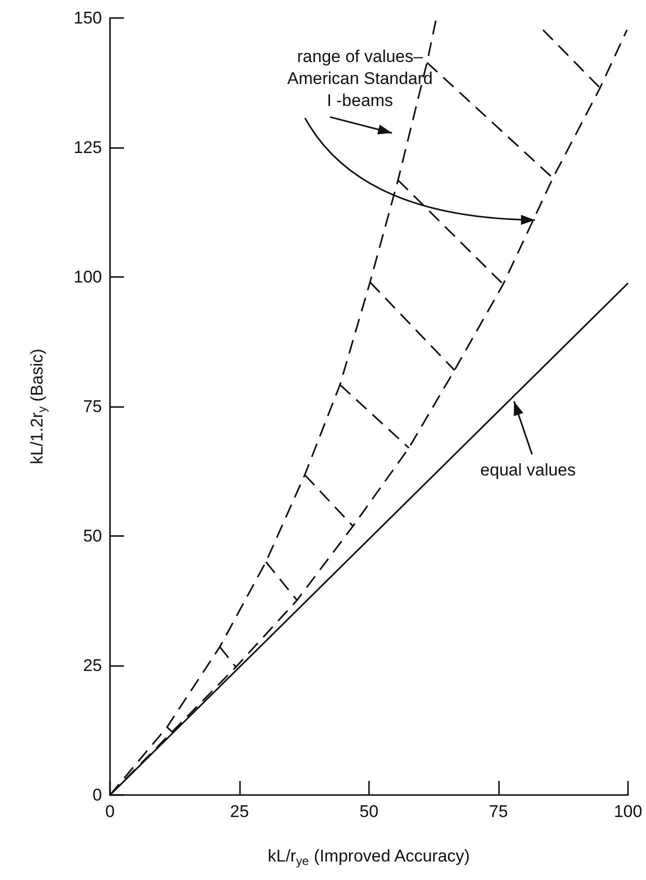 The width and height of the screenshot is (646, 880). I want to click on y-axis-title: kL/1.2ry (Basic), so click(38, 406).